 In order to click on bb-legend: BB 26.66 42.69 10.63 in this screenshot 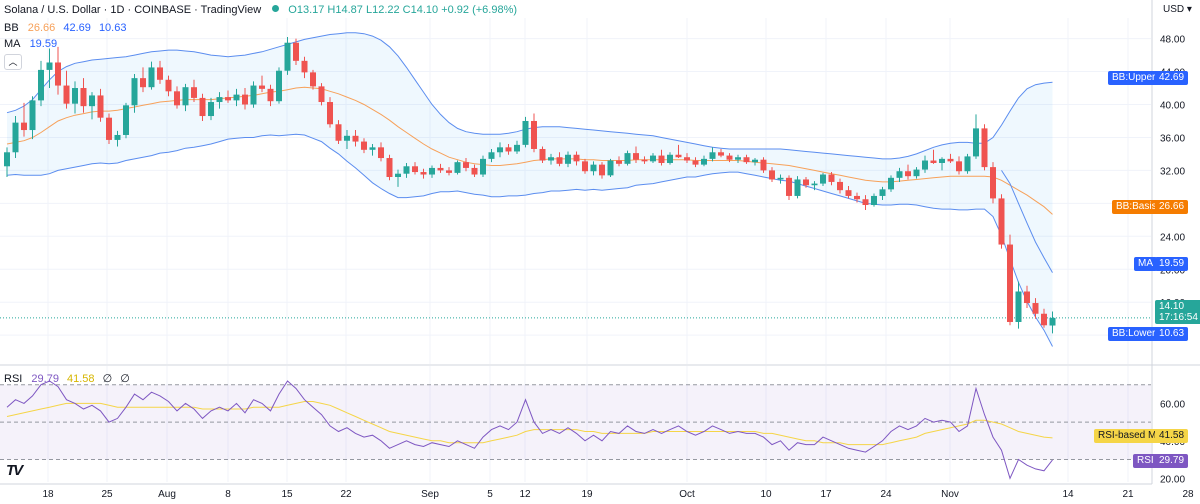, I will do `click(65, 28)`.